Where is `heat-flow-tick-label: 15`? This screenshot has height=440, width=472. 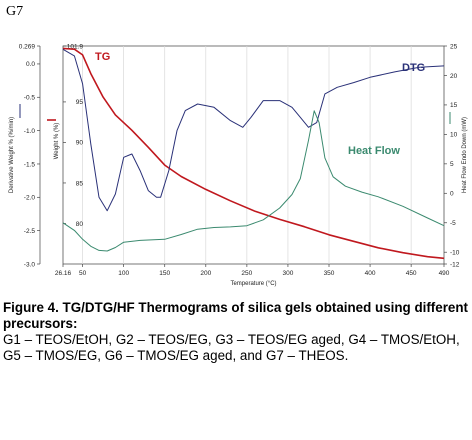
heat-flow-tick-label: 15 is located at coordinates (454, 105).